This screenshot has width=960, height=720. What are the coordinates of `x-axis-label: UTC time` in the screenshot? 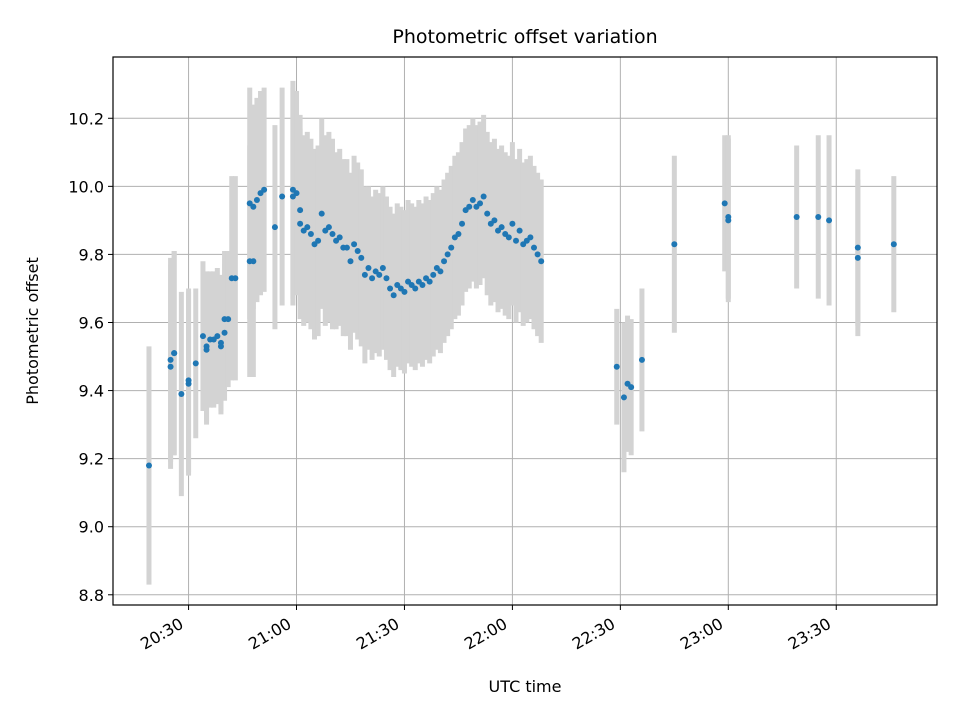 It's located at (525, 686).